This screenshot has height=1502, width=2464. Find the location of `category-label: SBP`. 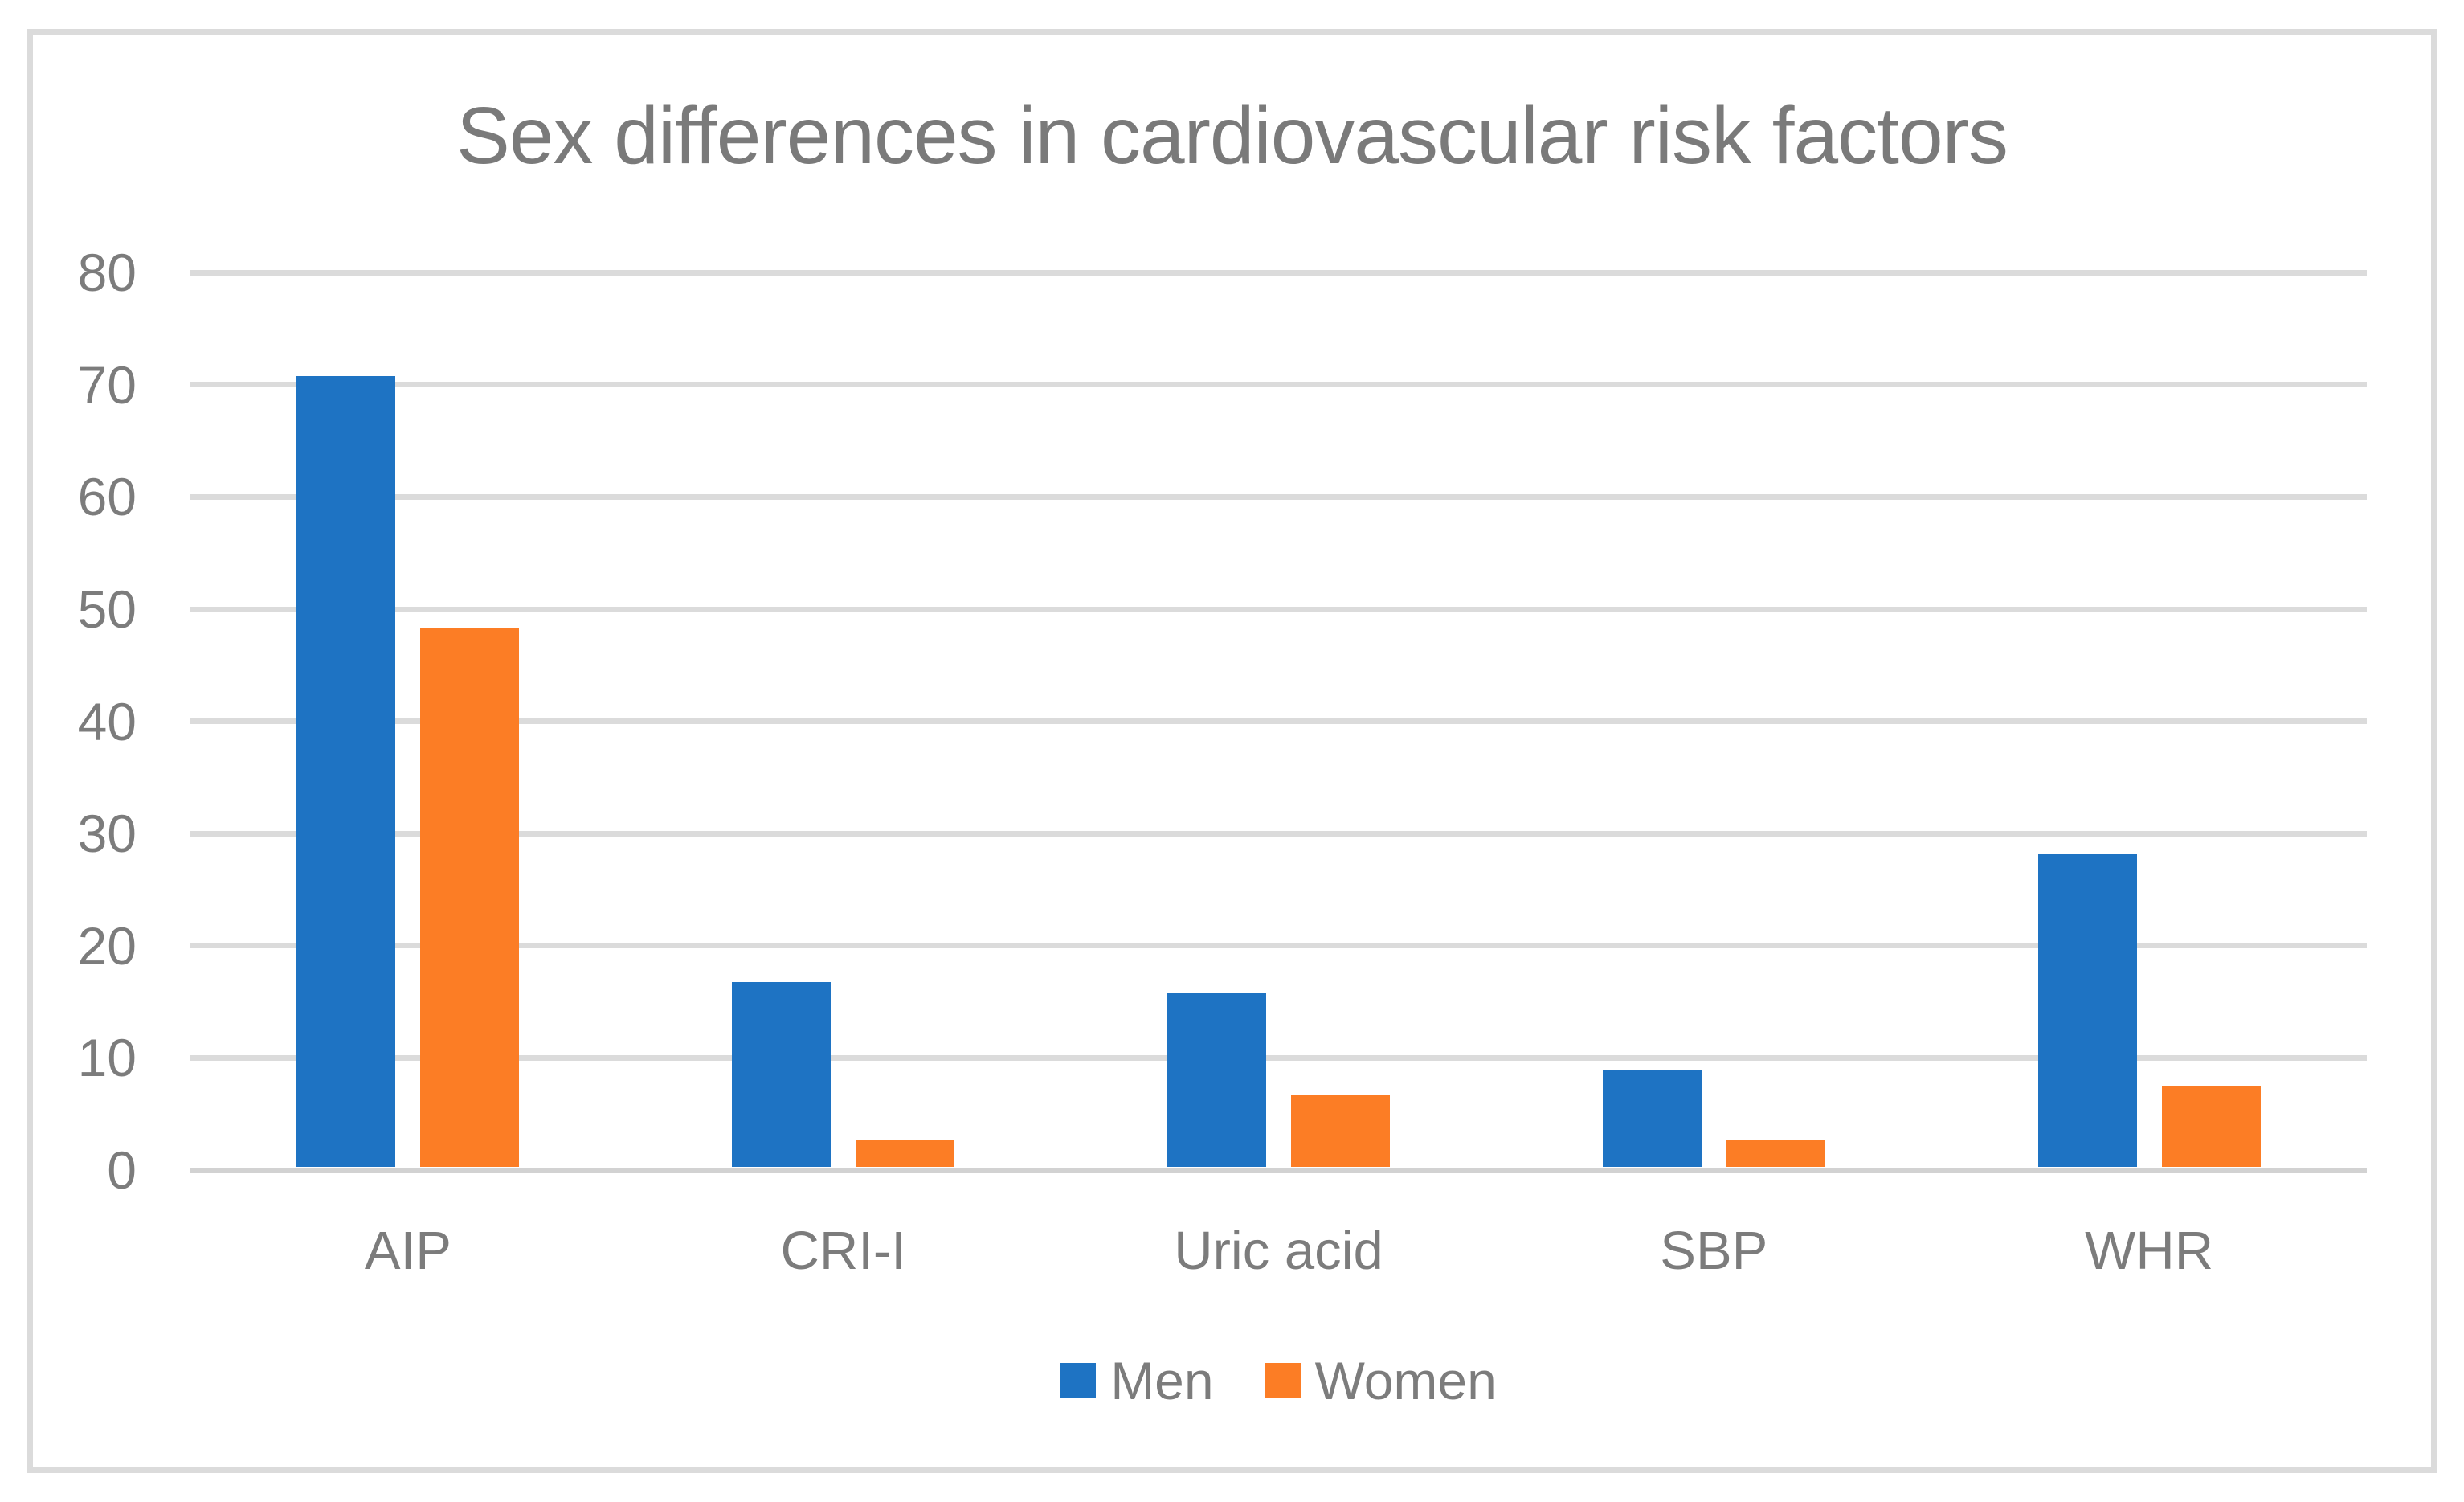

category-label: SBP is located at coordinates (1714, 1251).